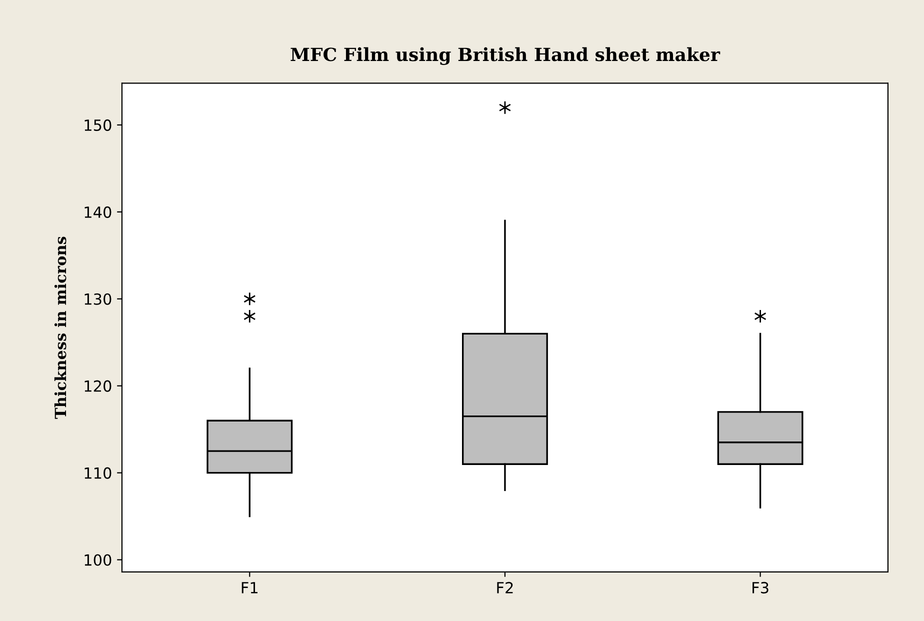 The image size is (924, 621). Describe the element at coordinates (250, 588) in the screenshot. I see `x-tick-label: F1` at that location.